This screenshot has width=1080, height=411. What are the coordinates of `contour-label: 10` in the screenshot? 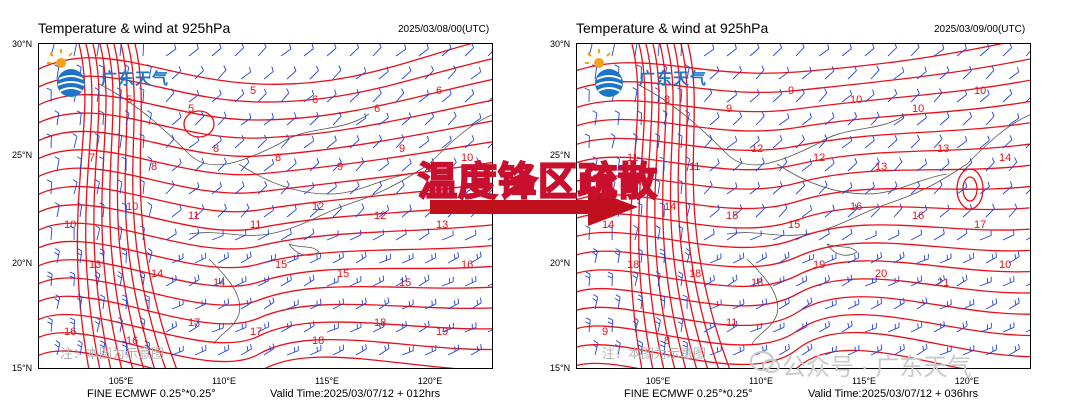 It's located at (918, 109).